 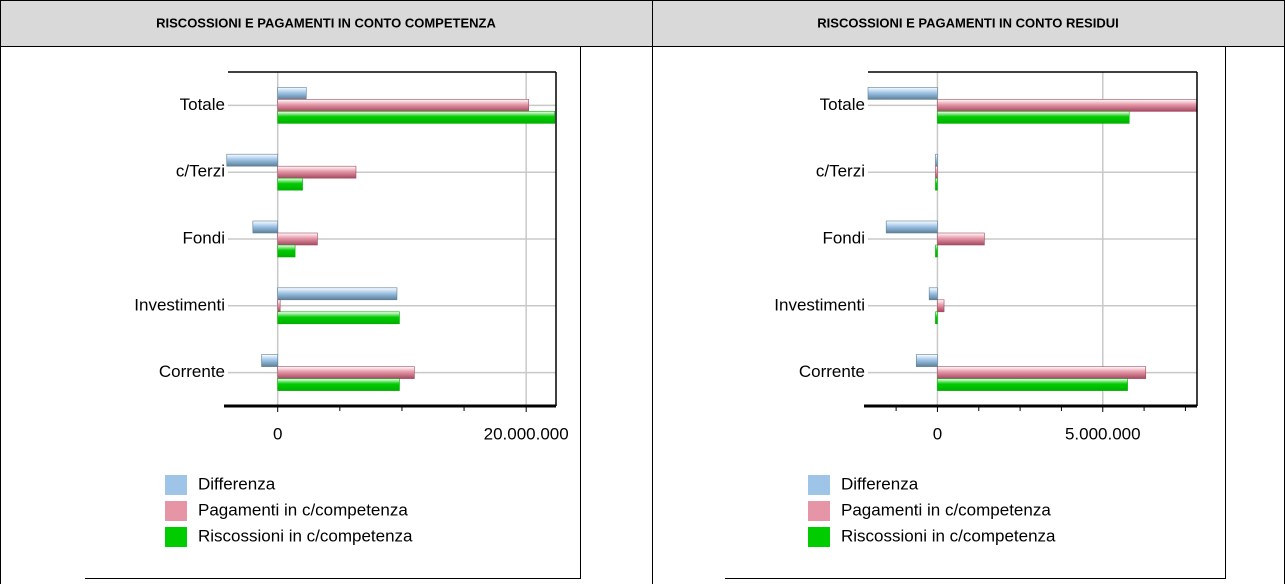 I want to click on x-tick-label: 5.000.000, so click(x=1103, y=433).